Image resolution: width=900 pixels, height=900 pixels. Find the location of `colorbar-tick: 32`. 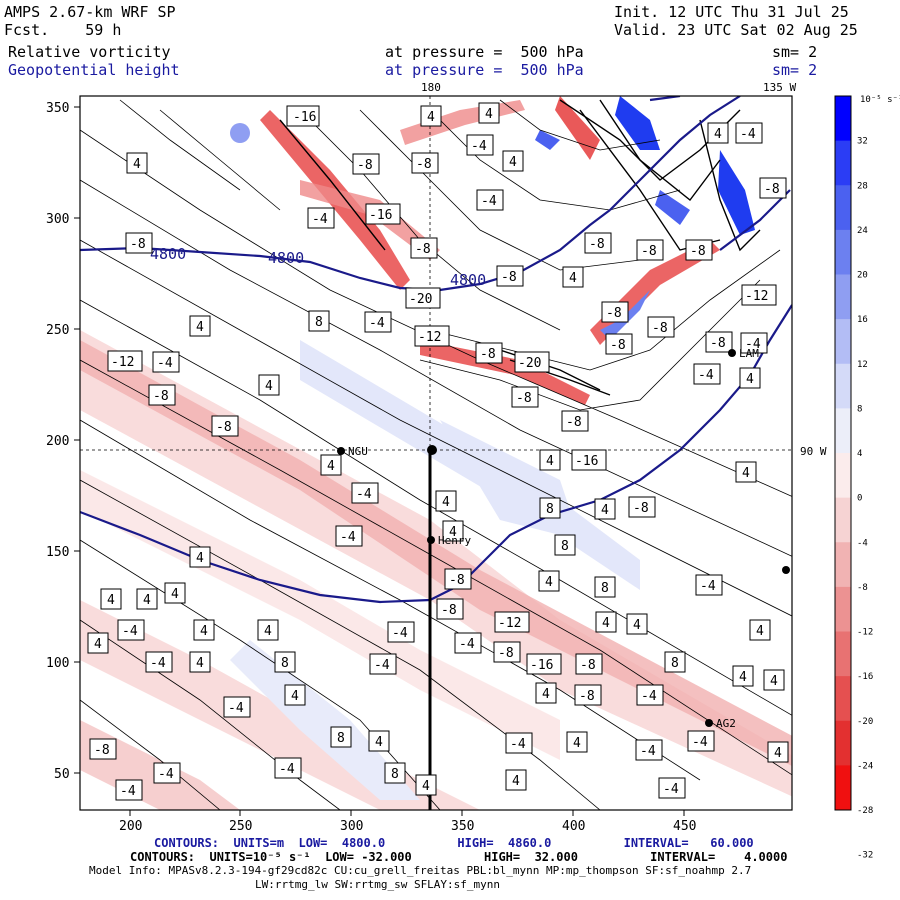

colorbar-tick: 32 is located at coordinates (862, 142).